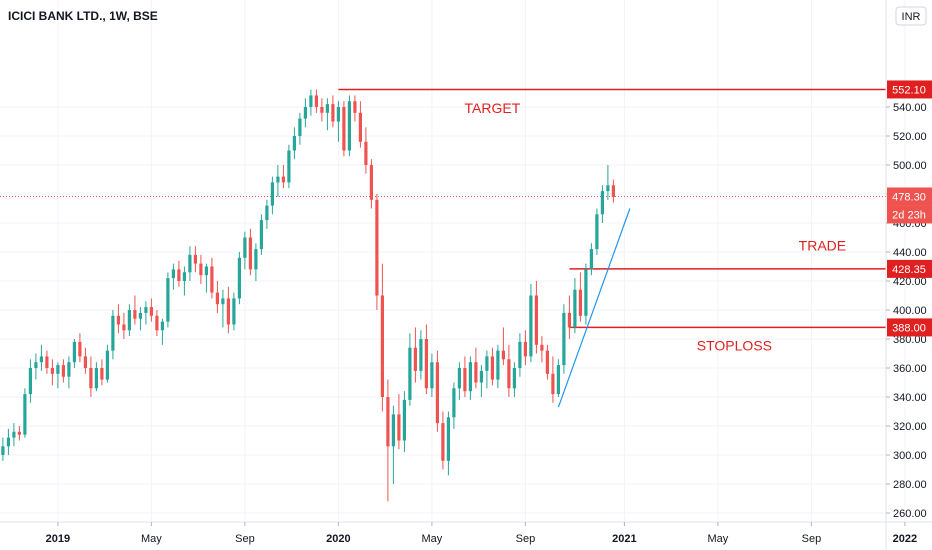 This screenshot has height=550, width=932. Describe the element at coordinates (83, 16) in the screenshot. I see `symbol-title: ICICI BANK LTD., 1W, BSE` at that location.